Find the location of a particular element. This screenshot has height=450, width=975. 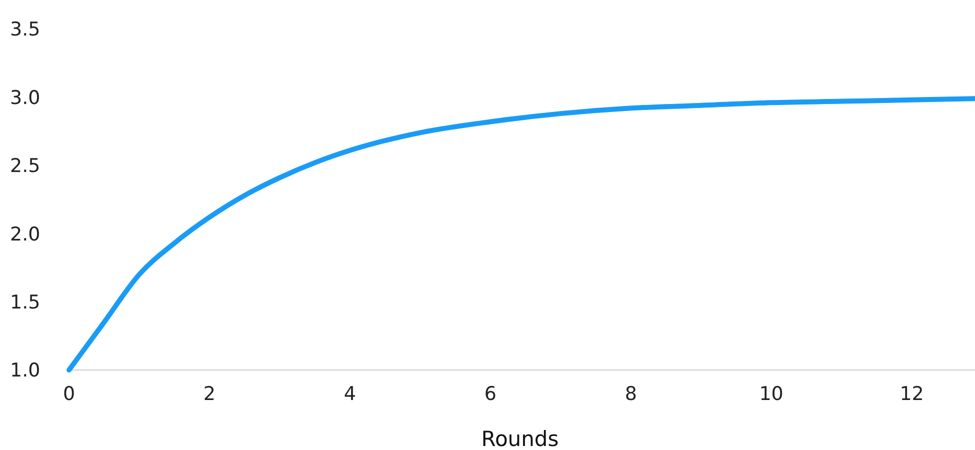

x-tick-label: 4 is located at coordinates (350, 394).